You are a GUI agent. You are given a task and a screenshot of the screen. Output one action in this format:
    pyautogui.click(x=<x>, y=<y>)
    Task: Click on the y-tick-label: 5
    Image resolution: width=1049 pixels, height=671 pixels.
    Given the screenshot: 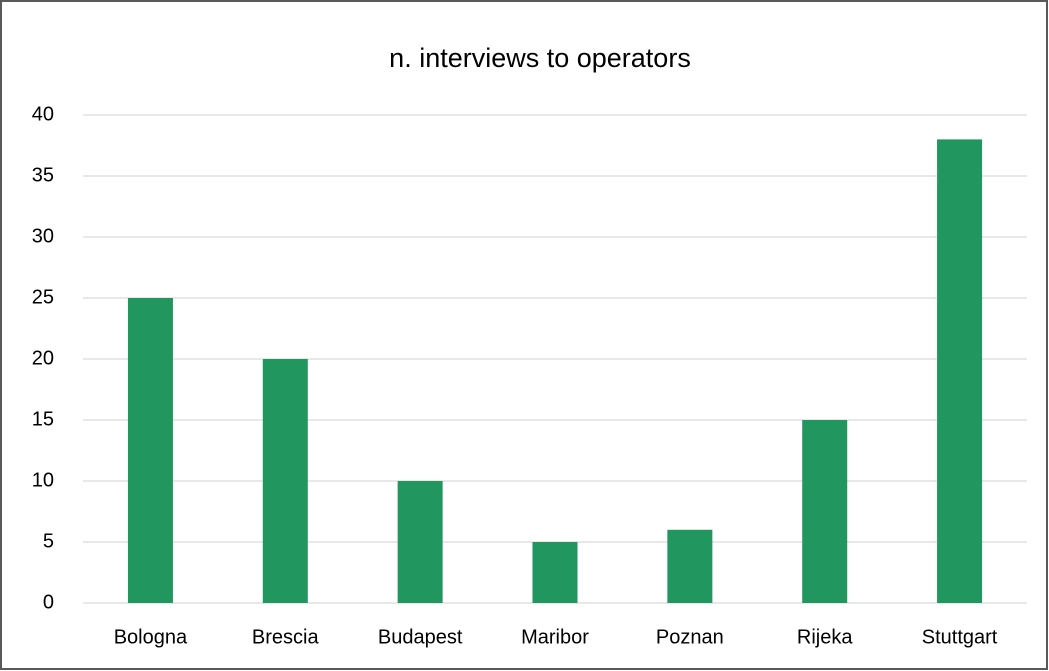 What is the action you would take?
    pyautogui.click(x=48, y=541)
    